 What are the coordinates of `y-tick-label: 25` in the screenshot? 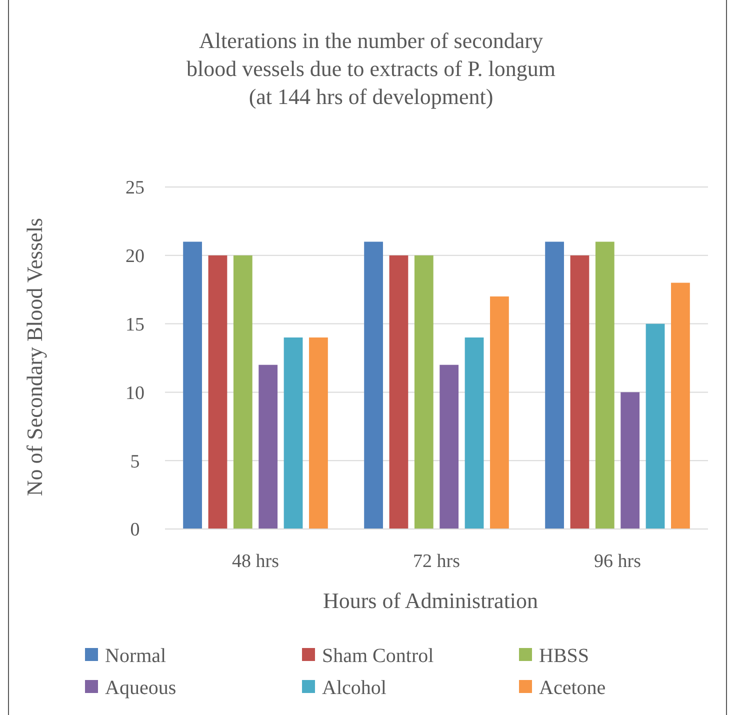 It's located at (135, 188).